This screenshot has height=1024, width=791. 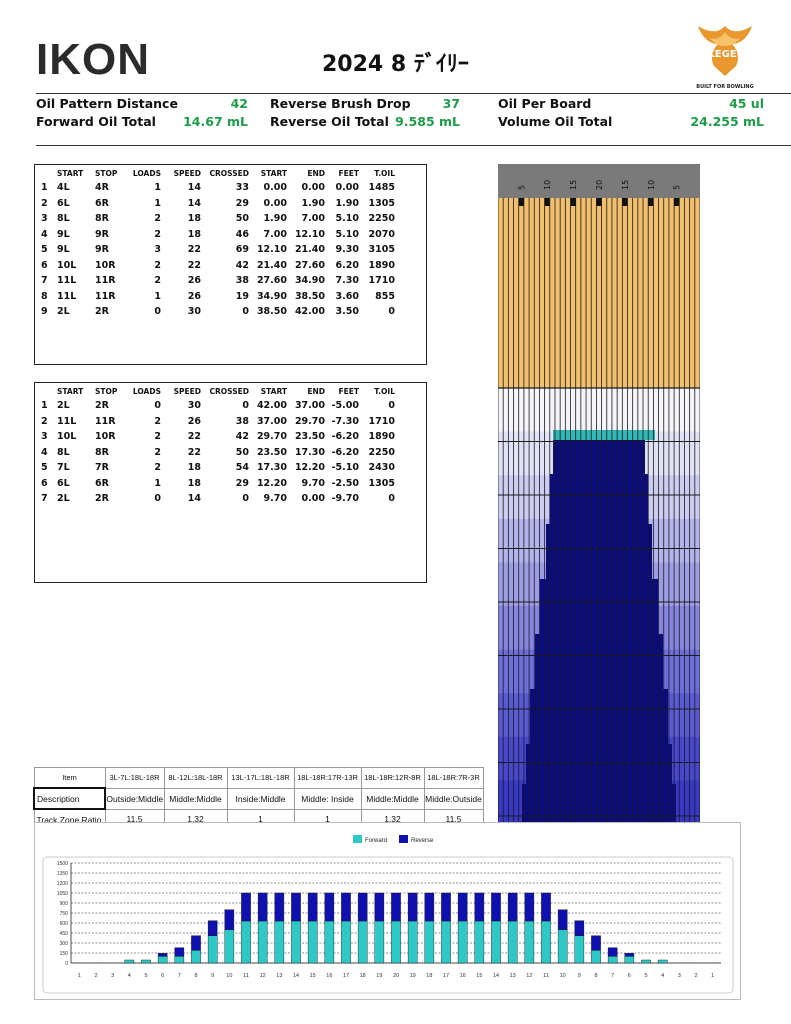 What do you see at coordinates (316, 391) in the screenshot?
I see `col-end: END` at bounding box center [316, 391].